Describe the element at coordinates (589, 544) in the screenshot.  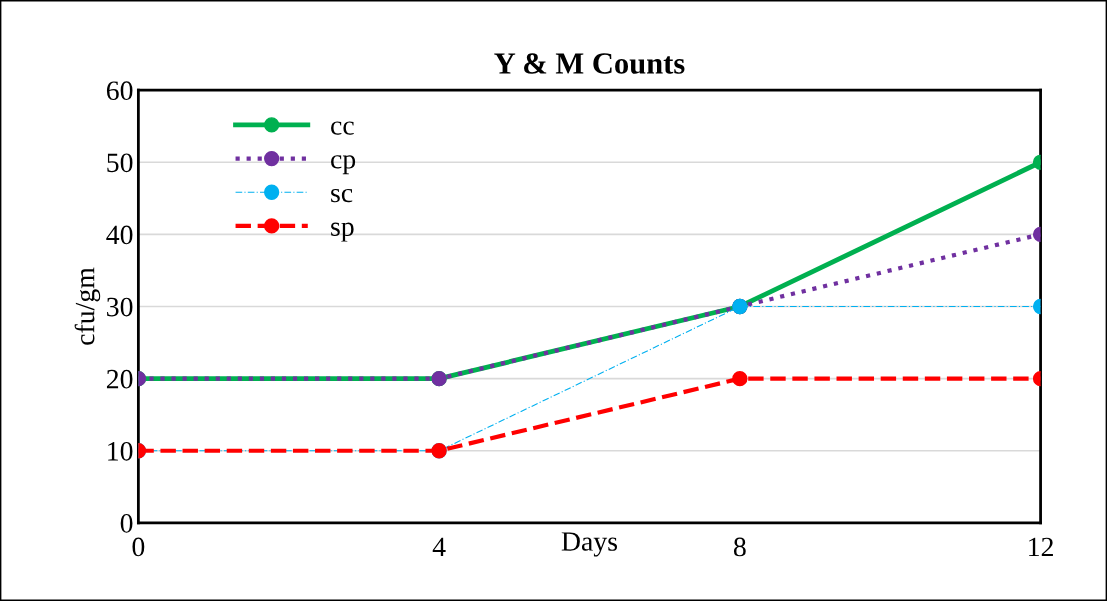
I see `x-axis-title: Days` at that location.